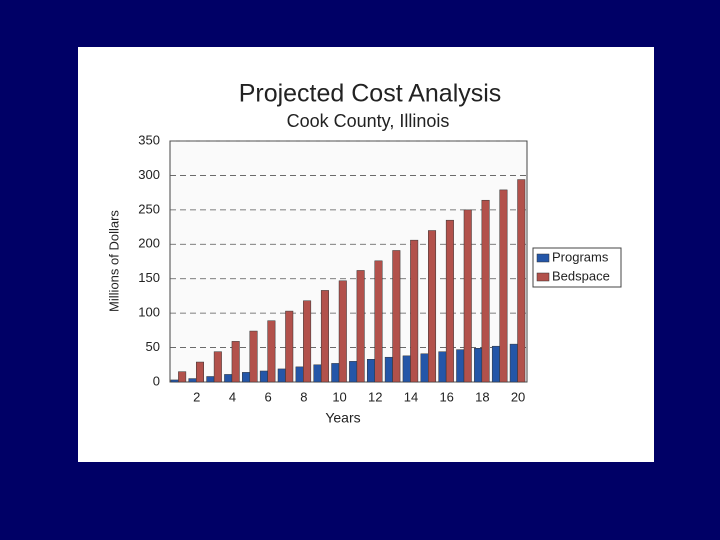  I want to click on x-tick-label: 10, so click(339, 396).